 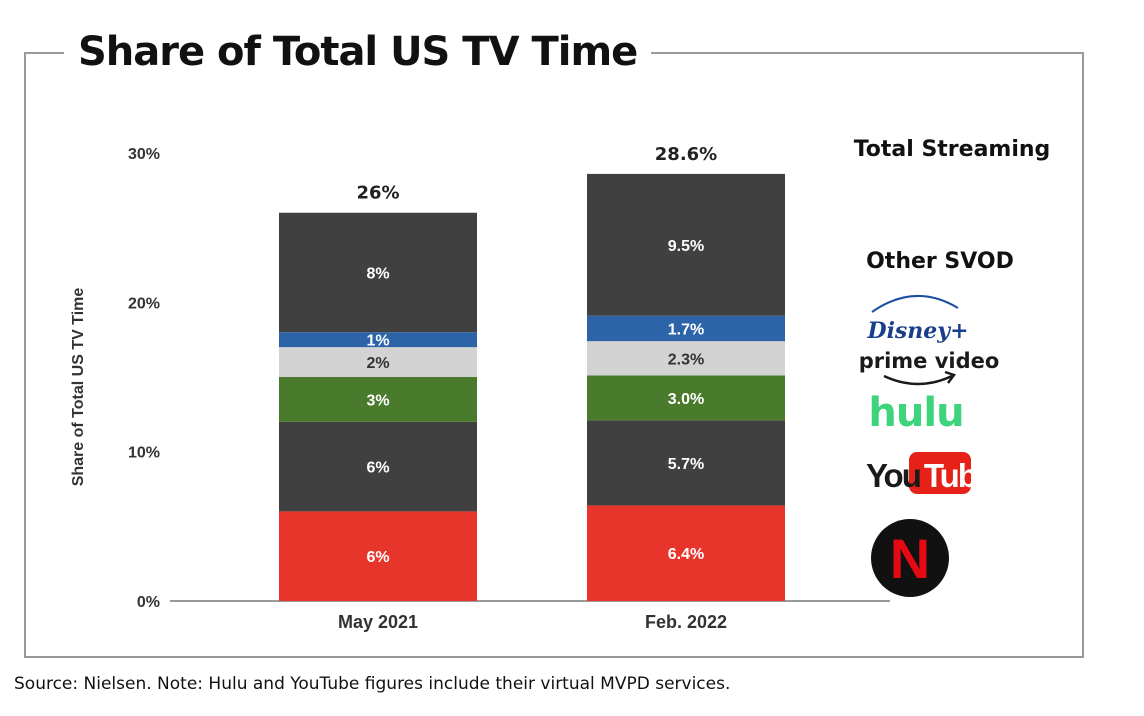 I want to click on y-tick-label: 20%, so click(x=144, y=303).